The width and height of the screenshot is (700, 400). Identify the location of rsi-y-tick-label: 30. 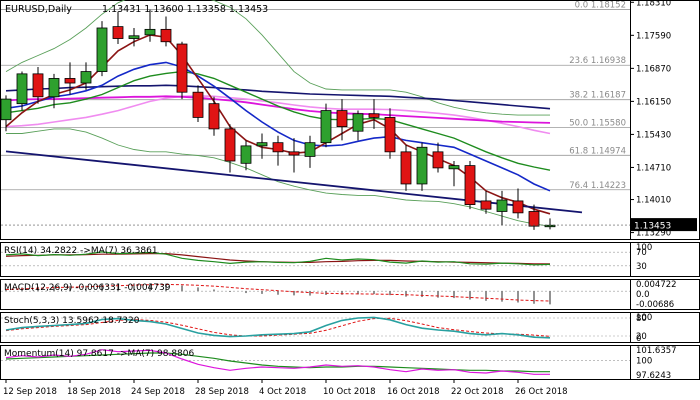
(641, 267).